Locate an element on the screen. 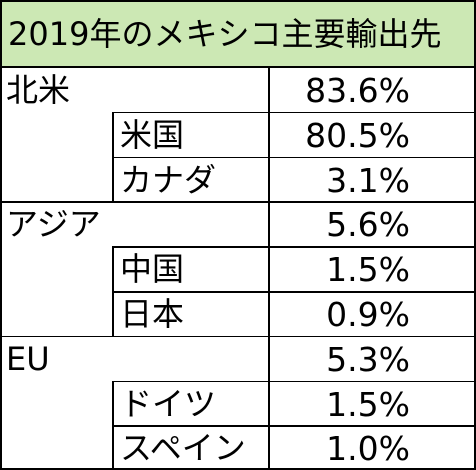 This screenshot has width=476, height=470. table-border-bottom is located at coordinates (238, 469).